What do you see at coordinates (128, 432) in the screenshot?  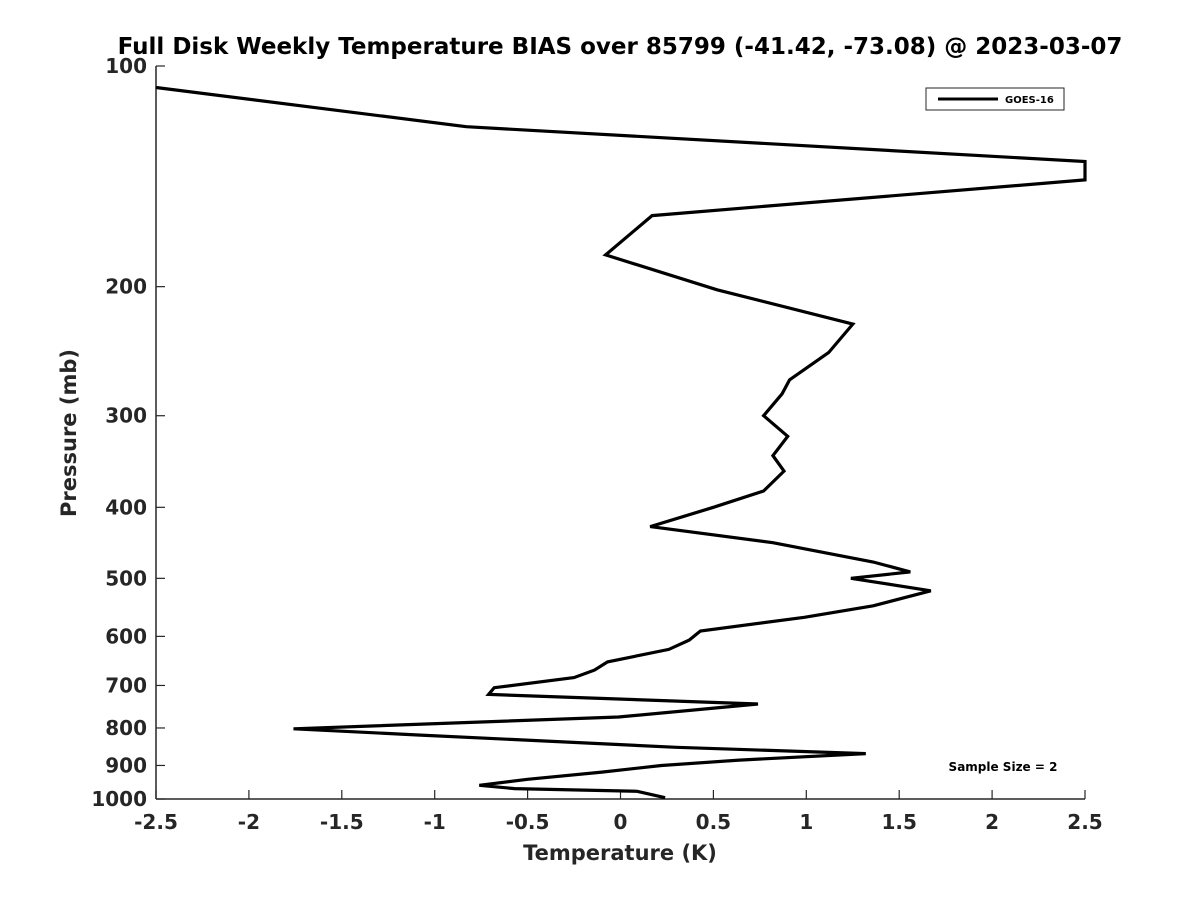 I see `y-ticks: 100 200 300 400 500 600 700 800 900 1000` at bounding box center [128, 432].